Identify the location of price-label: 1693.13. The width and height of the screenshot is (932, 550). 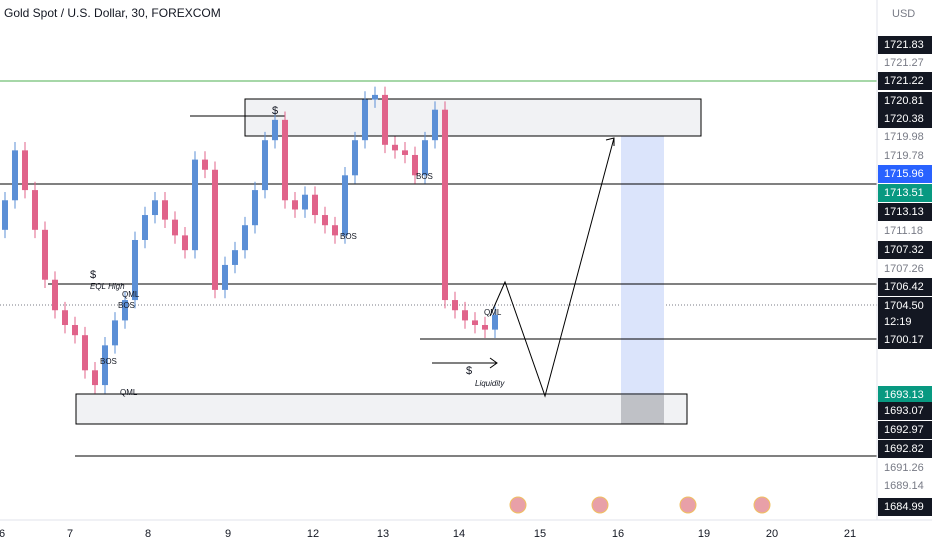
(904, 395).